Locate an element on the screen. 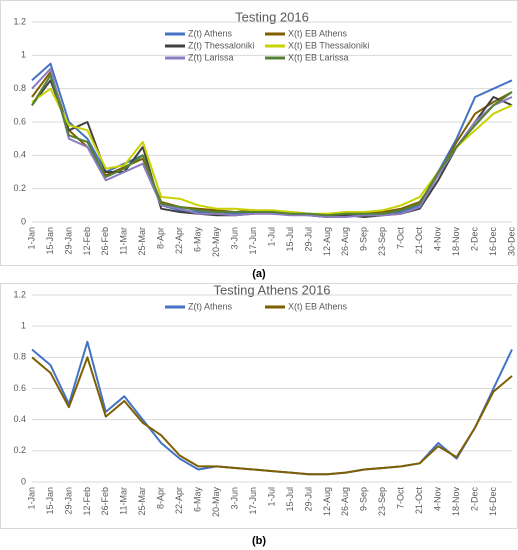 The height and width of the screenshot is (550, 518). legend-label: X(t) EB Thessaloniki is located at coordinates (328, 45).